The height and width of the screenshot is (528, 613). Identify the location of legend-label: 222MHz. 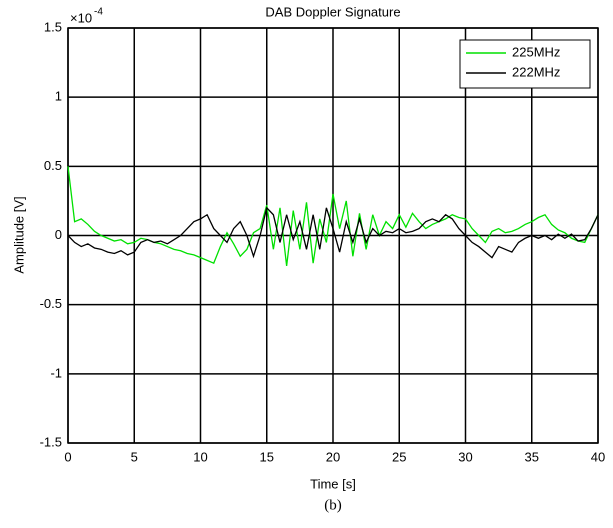
(536, 71).